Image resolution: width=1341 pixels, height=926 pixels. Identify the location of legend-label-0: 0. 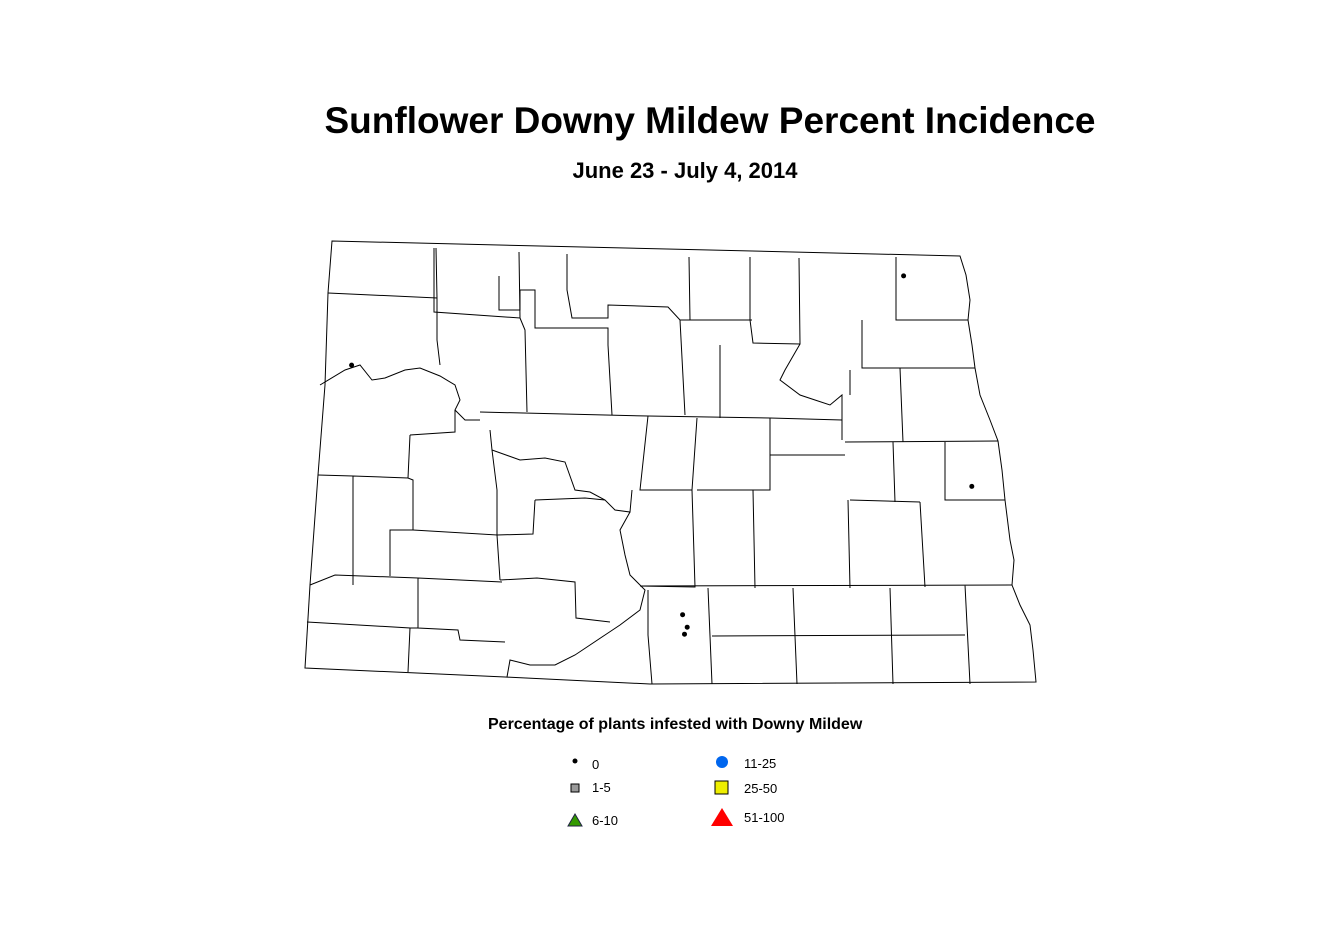
(596, 764).